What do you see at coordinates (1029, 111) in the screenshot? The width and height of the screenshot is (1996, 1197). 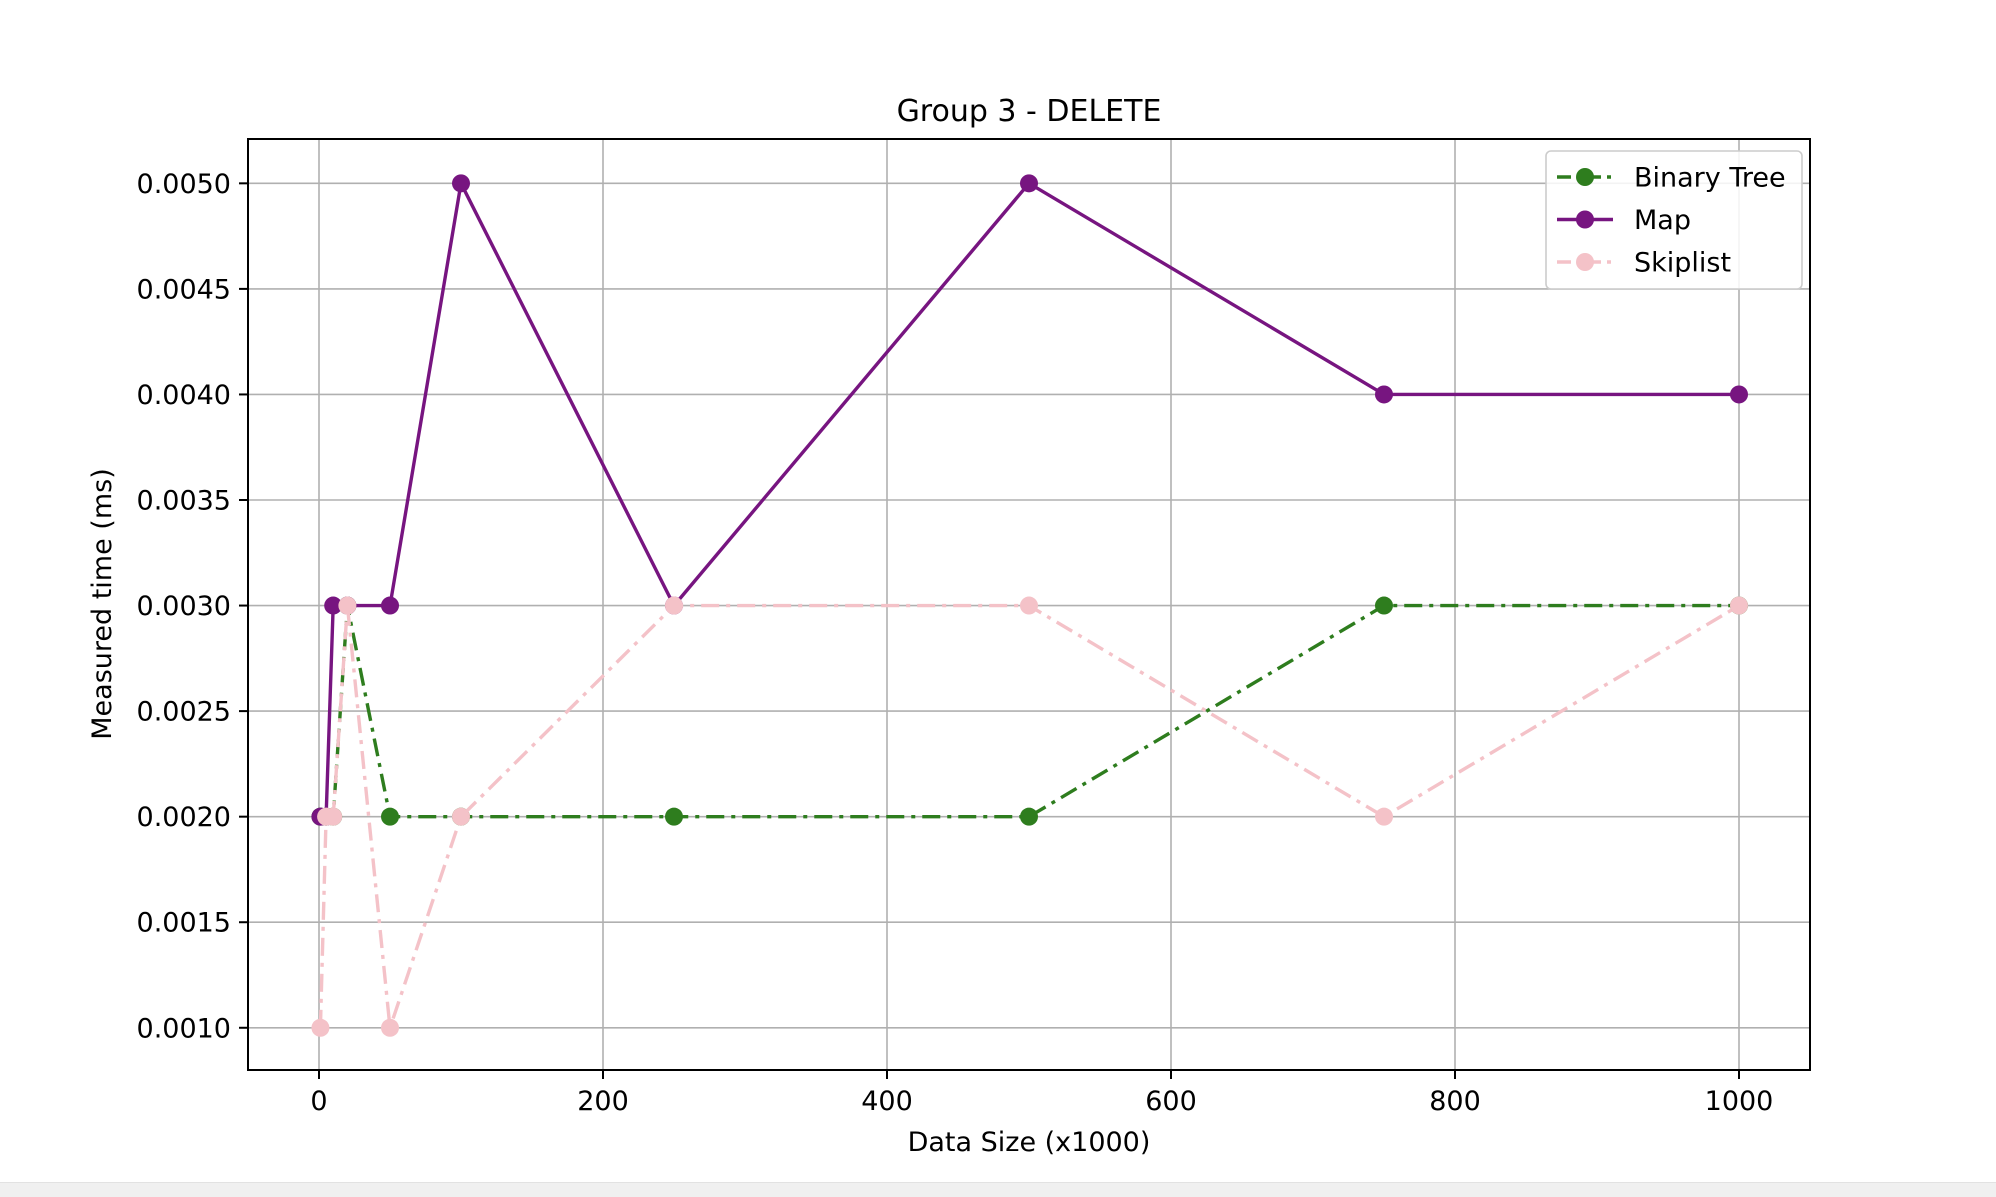 I see `chart-title: Group 3 - DELETE` at bounding box center [1029, 111].